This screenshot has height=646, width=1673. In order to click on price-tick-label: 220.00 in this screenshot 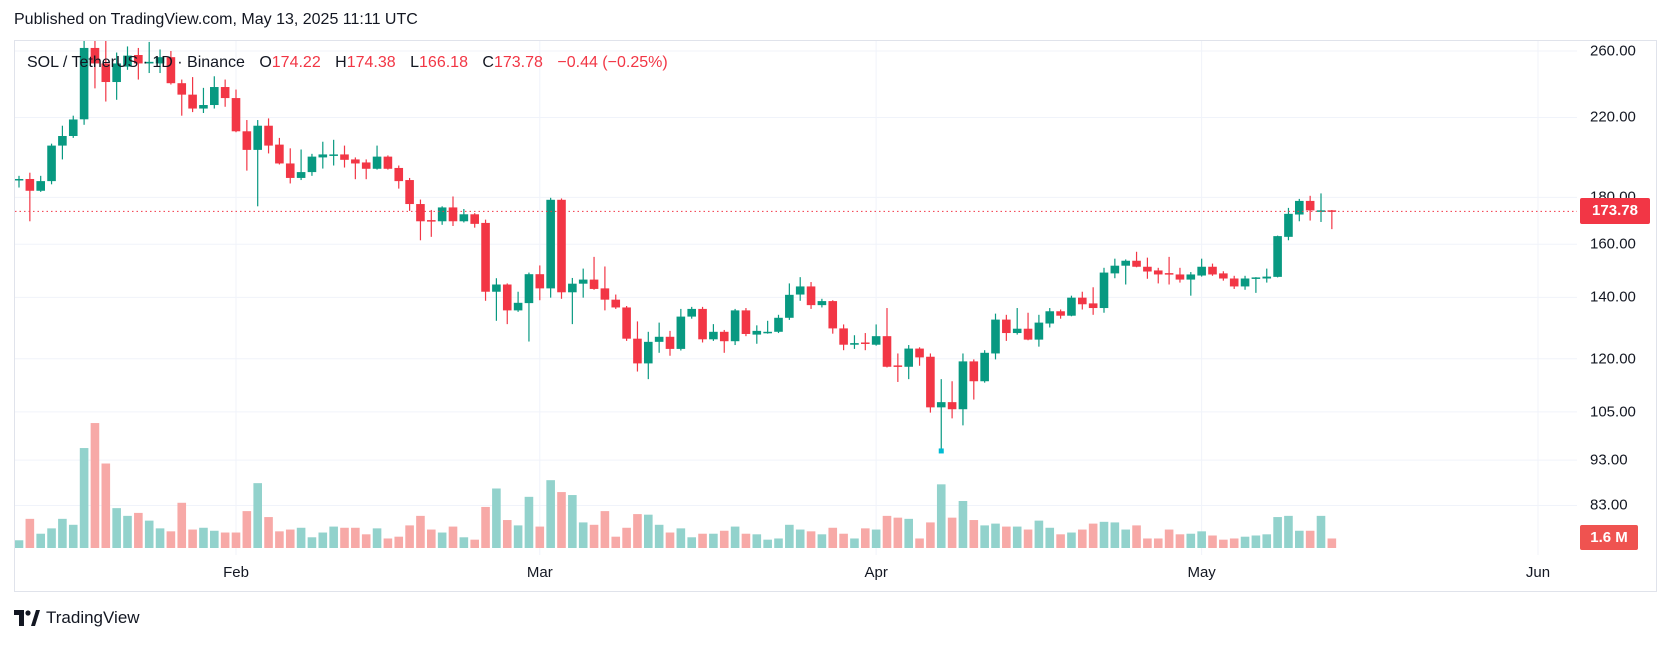, I will do `click(1613, 117)`.